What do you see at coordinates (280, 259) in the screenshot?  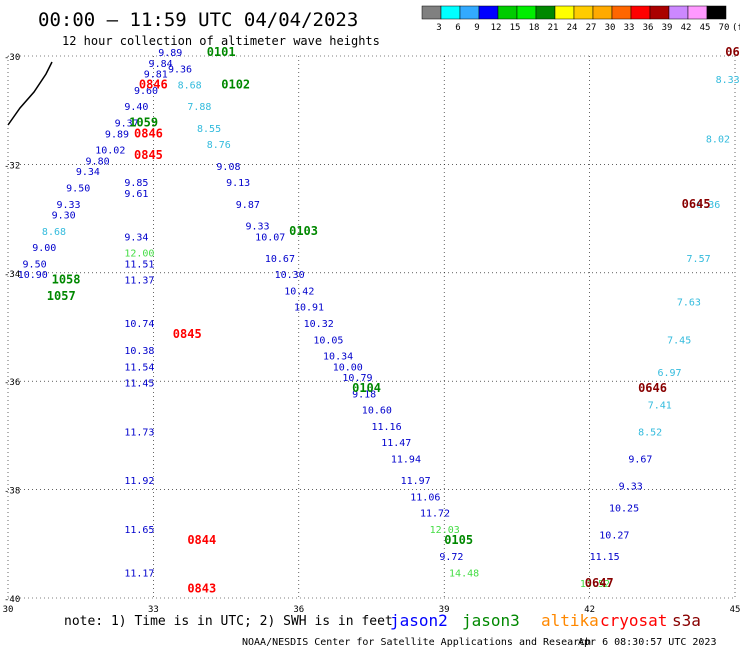 I see `swh-value-label: 10.67` at bounding box center [280, 259].